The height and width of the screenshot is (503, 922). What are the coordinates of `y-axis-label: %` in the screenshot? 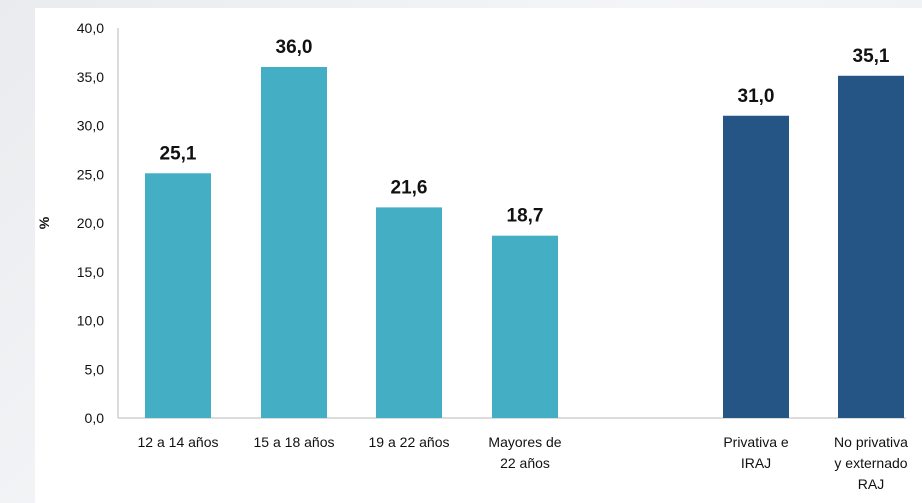 It's located at (44, 222).